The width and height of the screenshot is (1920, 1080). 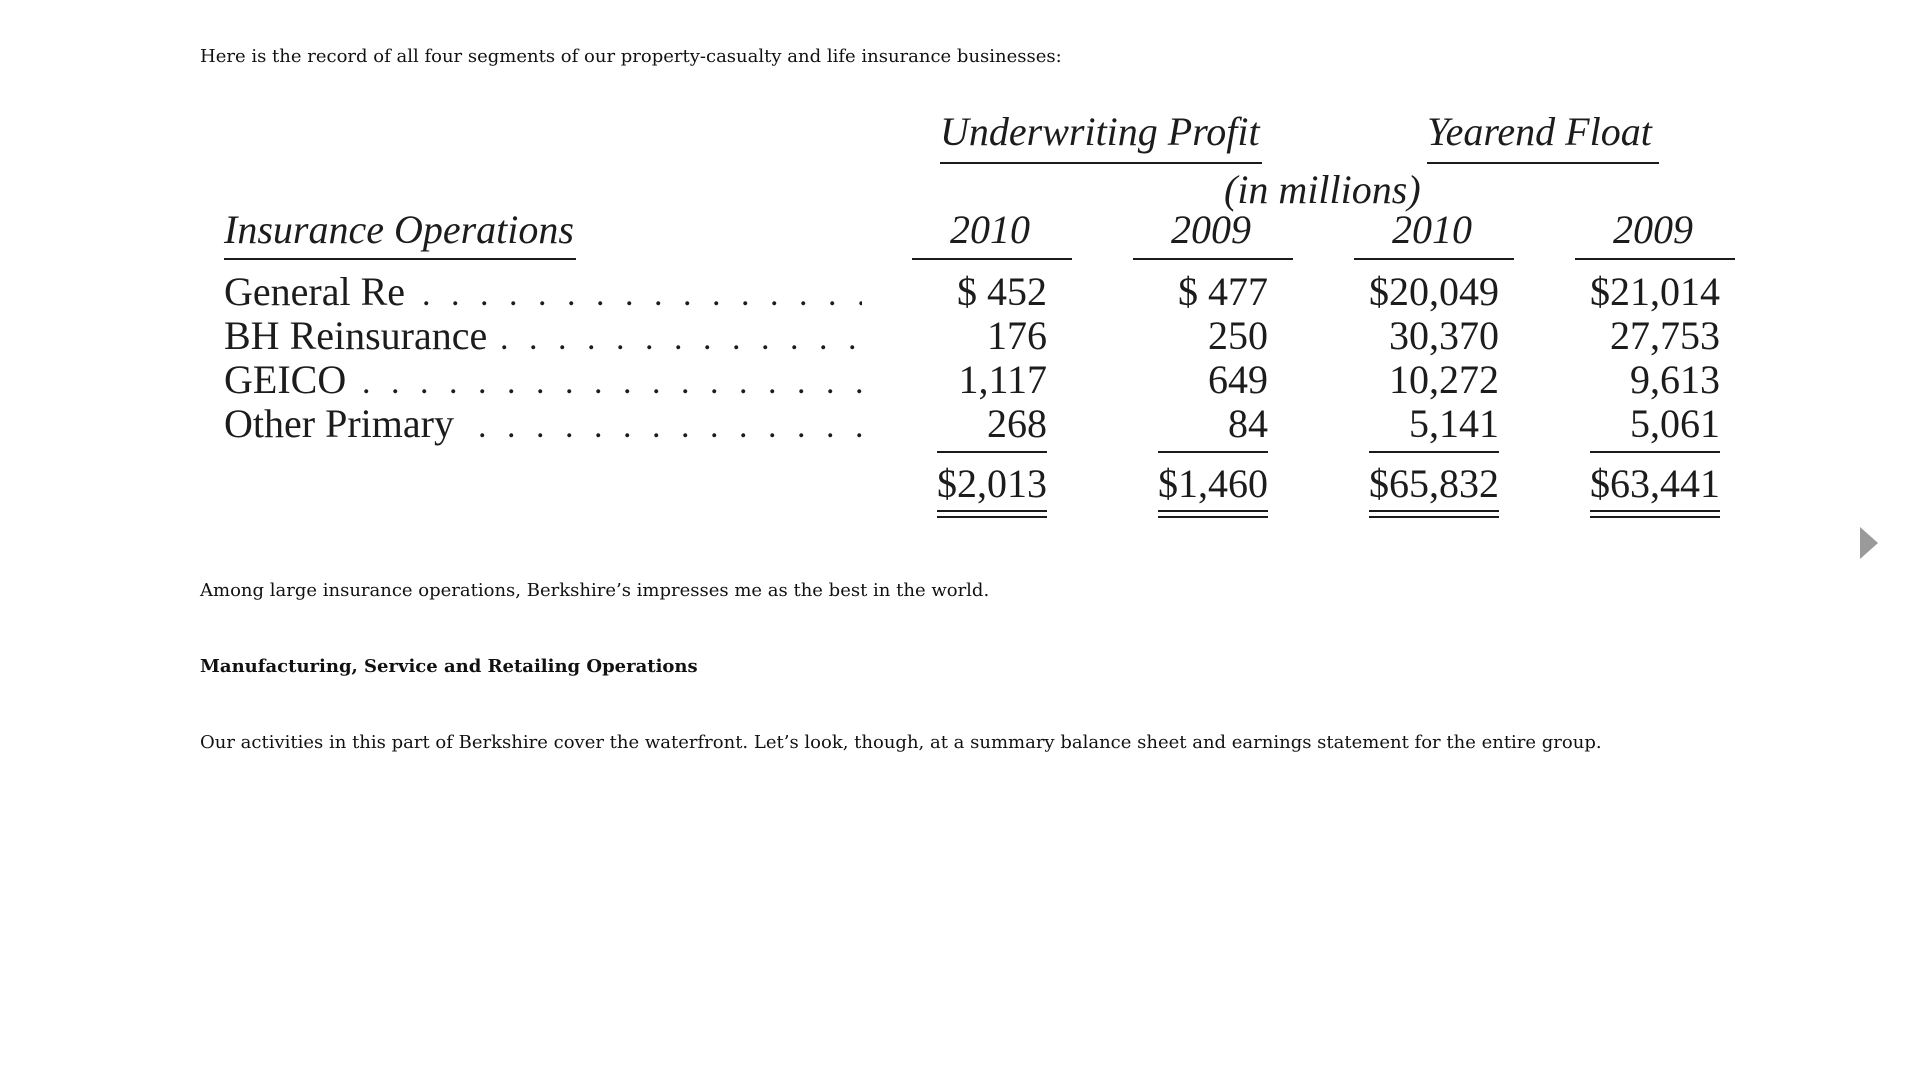 What do you see at coordinates (1002, 379) in the screenshot?
I see `underwriting-2010-value: 1,117` at bounding box center [1002, 379].